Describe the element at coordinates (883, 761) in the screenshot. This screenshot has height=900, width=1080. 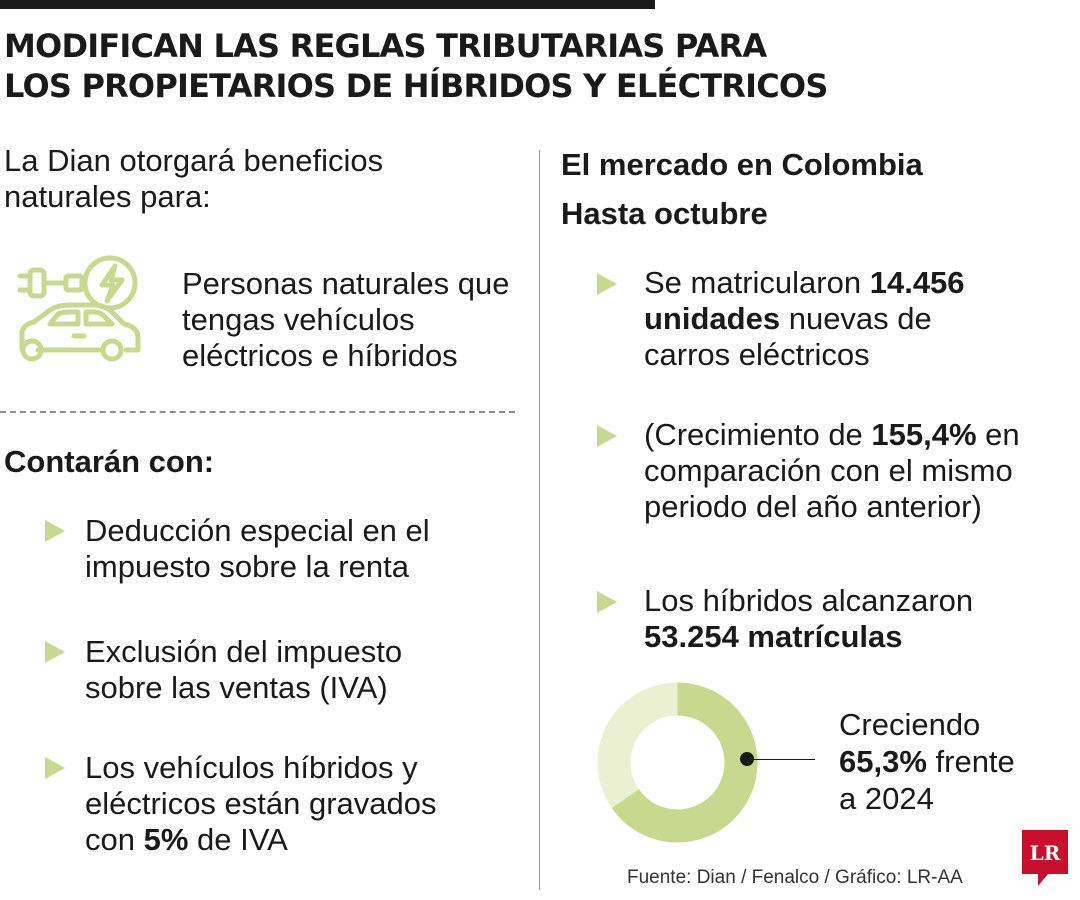
I see `donut-growth-value: 65,3%` at that location.